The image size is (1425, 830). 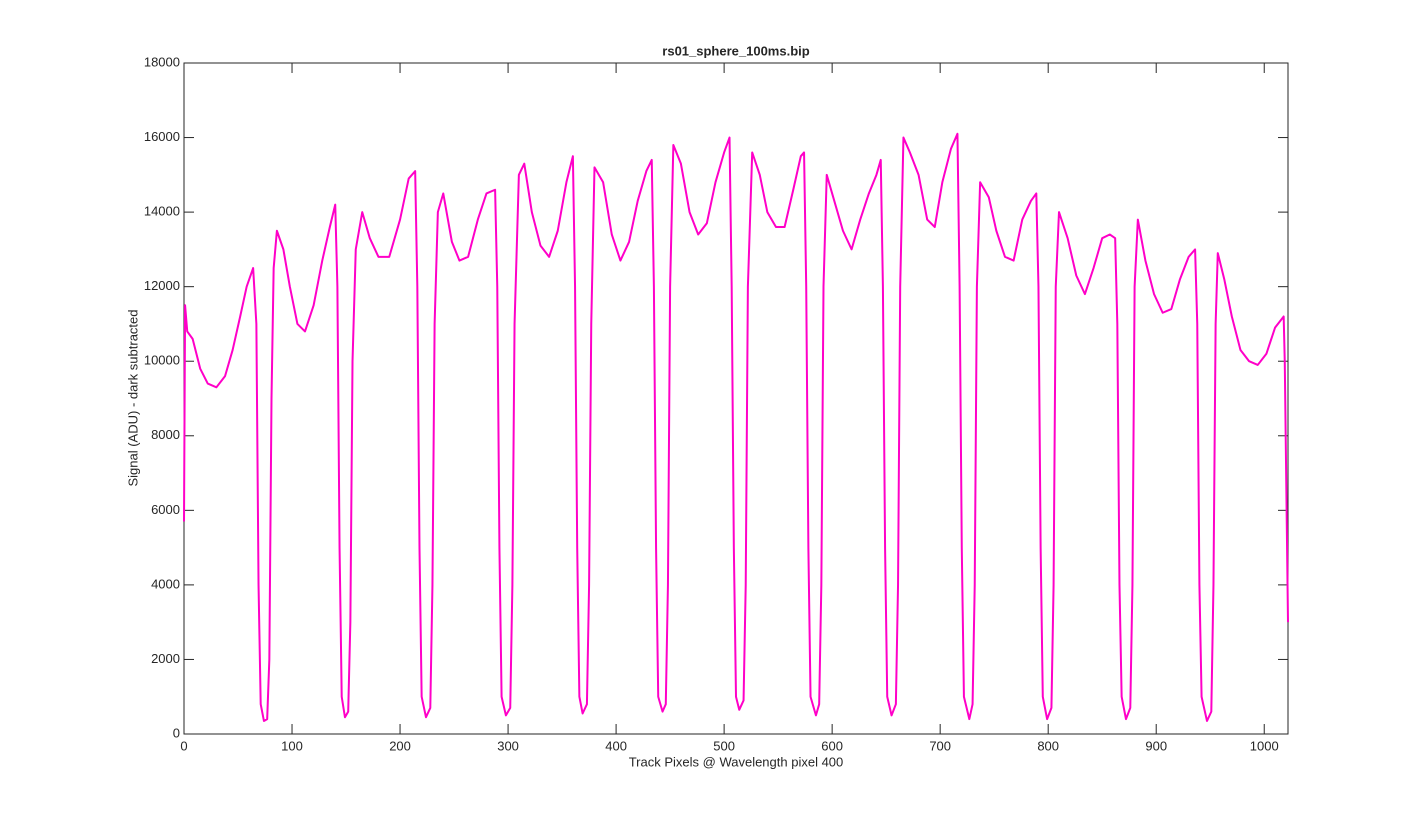 What do you see at coordinates (724, 745) in the screenshot?
I see `x-tick-label: 500` at bounding box center [724, 745].